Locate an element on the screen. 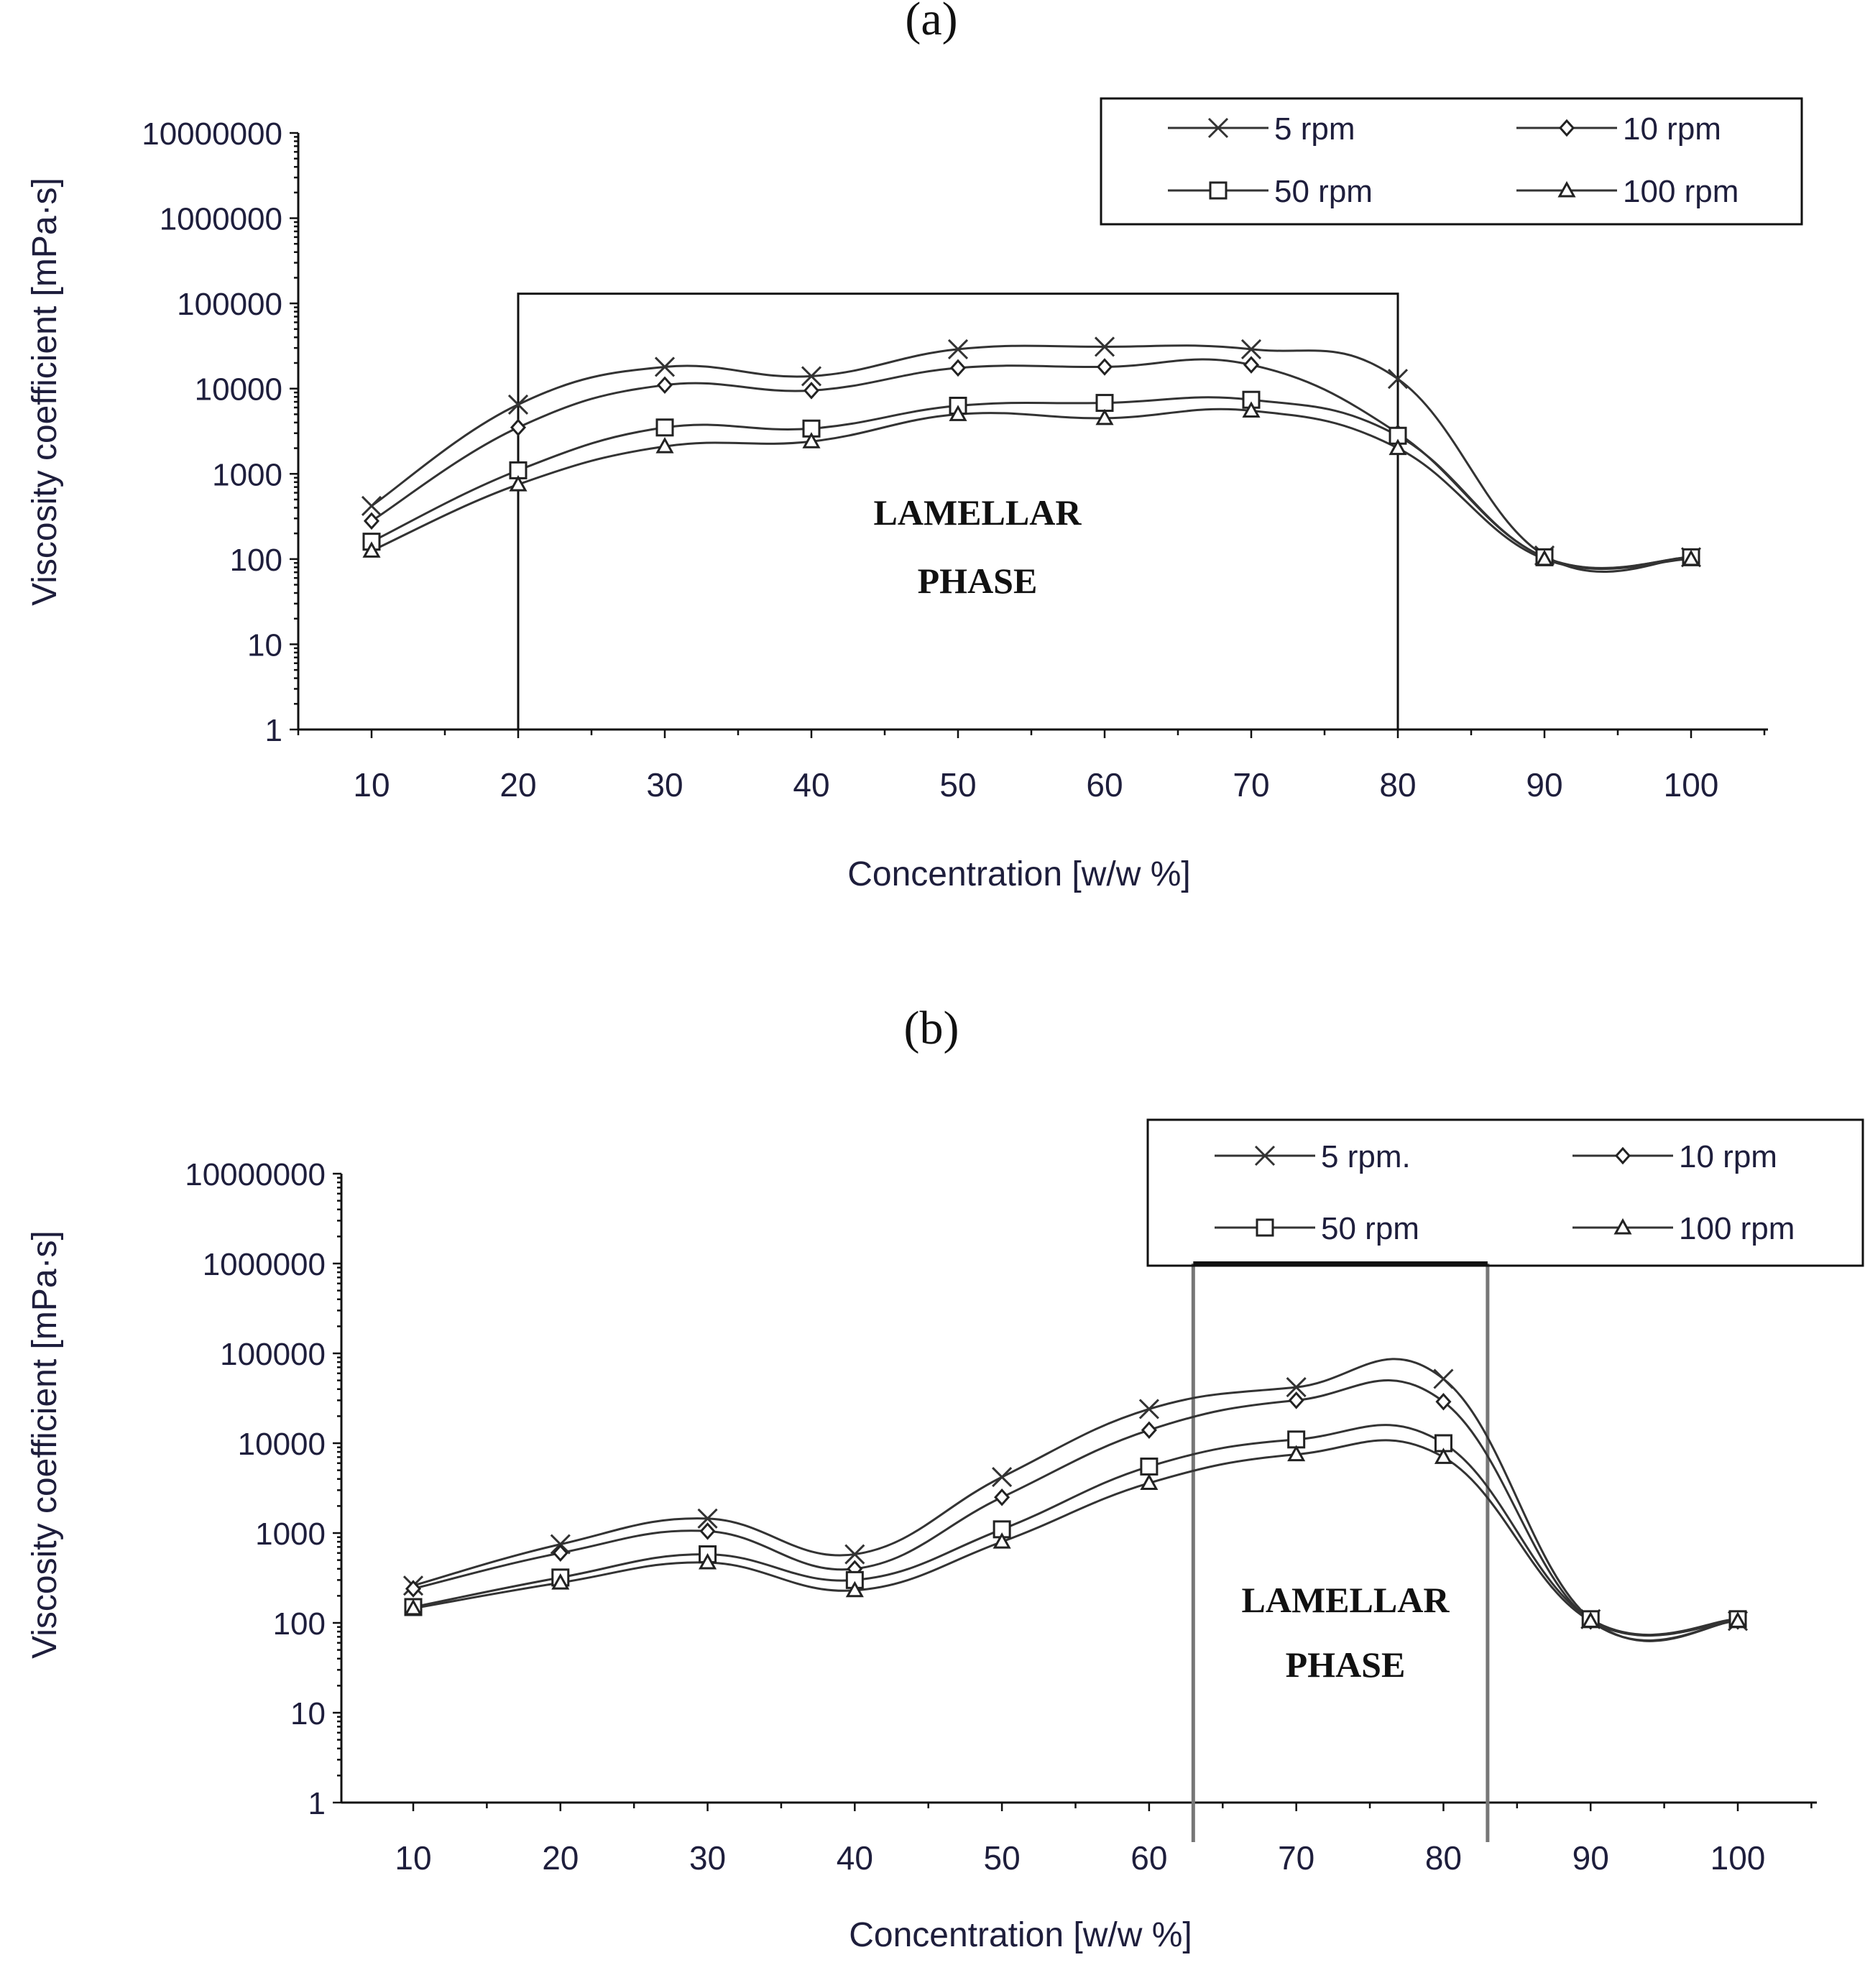 This screenshot has width=1865, height=1988. lamellar-phase-region-a is located at coordinates (958, 512).